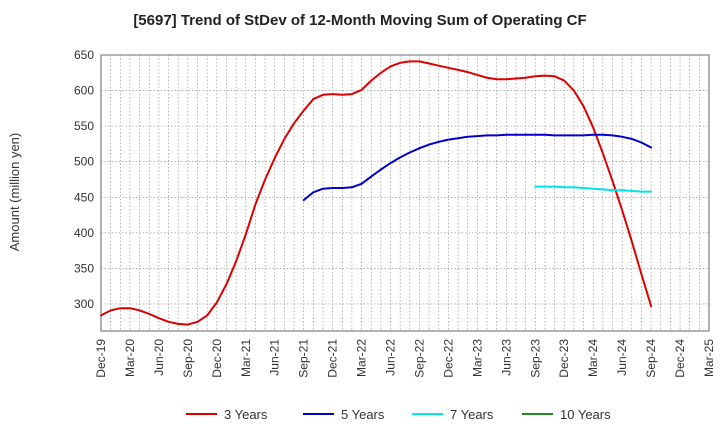 This screenshot has width=720, height=440. What do you see at coordinates (275, 357) in the screenshot?
I see `x-tick-label: Jun-21` at bounding box center [275, 357].